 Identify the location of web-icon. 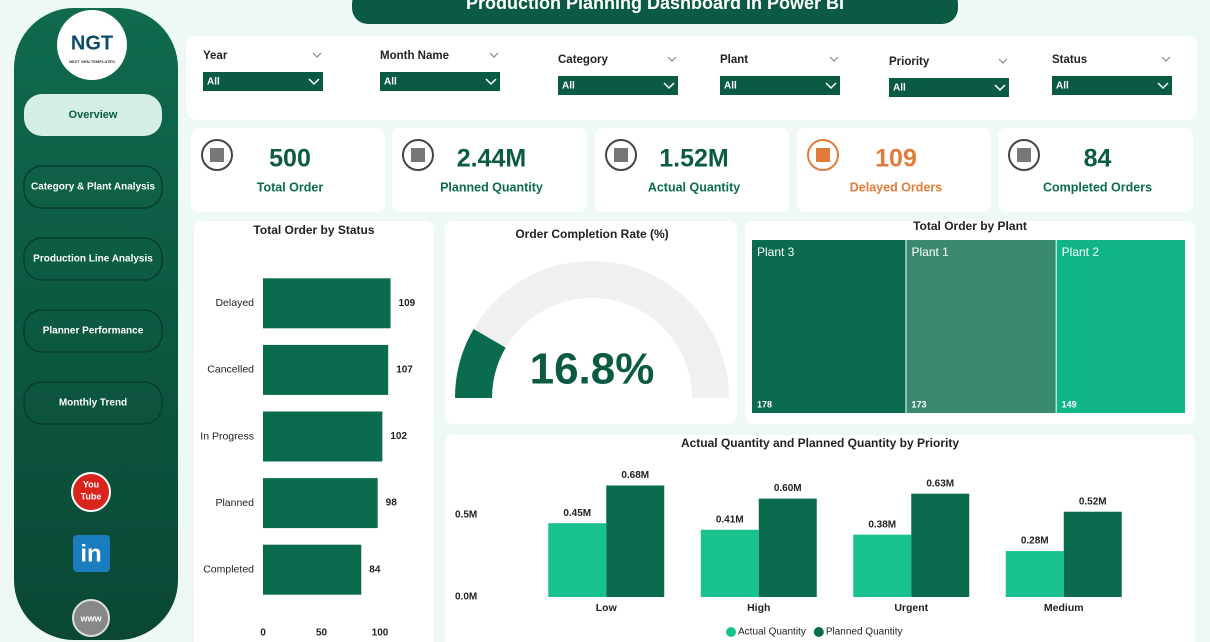
(91, 618).